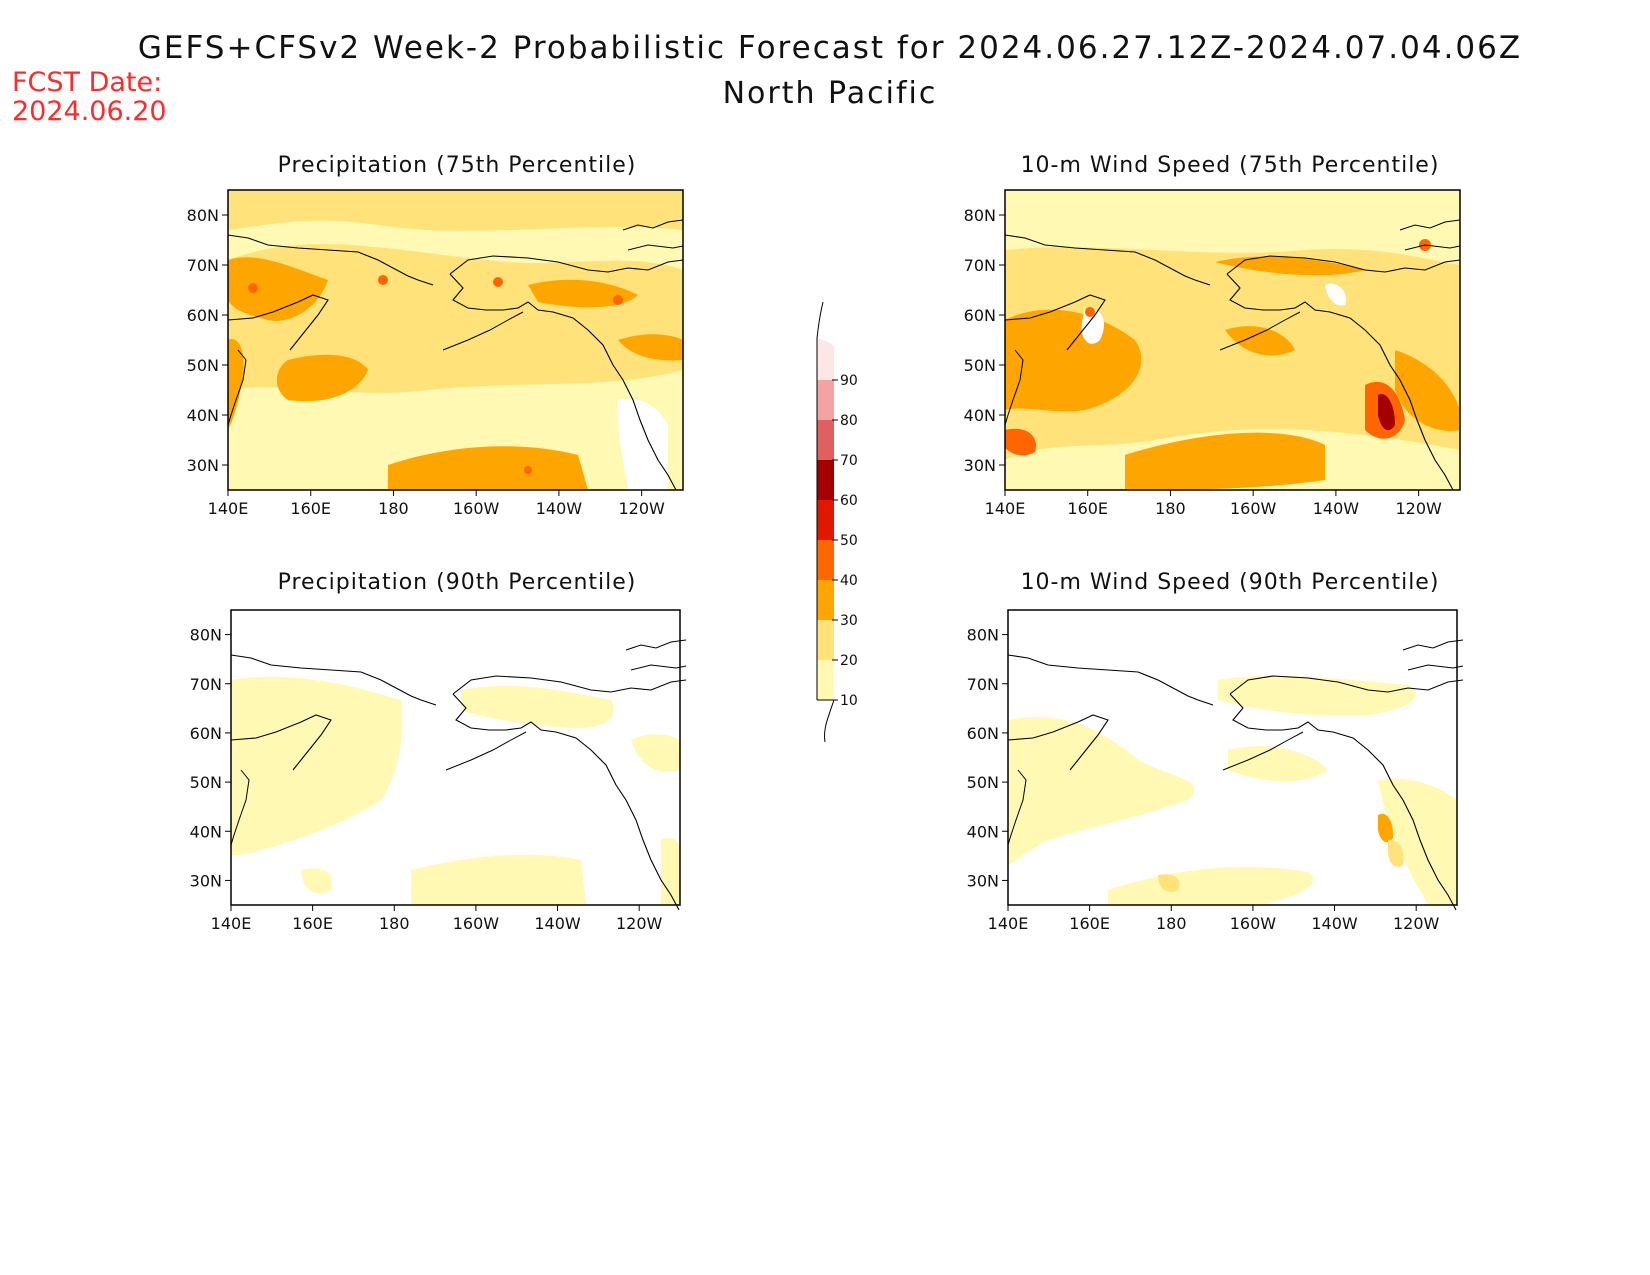 The height and width of the screenshot is (1275, 1650). What do you see at coordinates (457, 165) in the screenshot?
I see `panel-title-precip-75: Precipitation (75th Percentile)` at bounding box center [457, 165].